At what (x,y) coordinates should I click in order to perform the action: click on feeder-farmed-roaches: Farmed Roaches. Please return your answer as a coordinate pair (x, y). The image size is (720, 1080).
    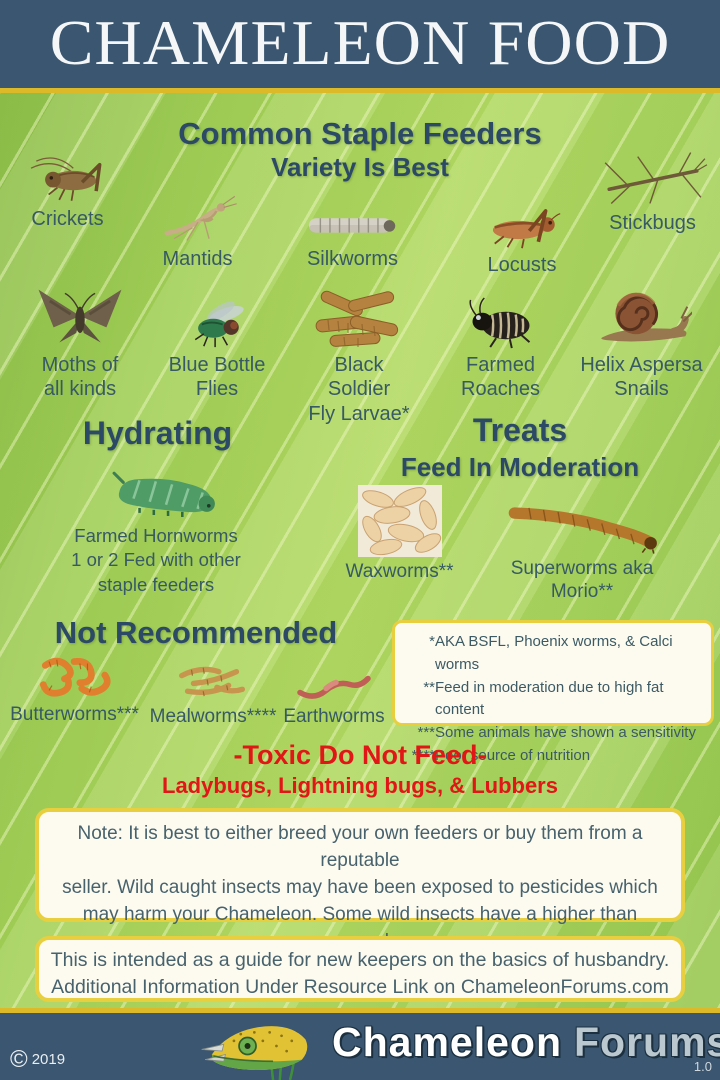
    Looking at the image, I should click on (500, 342).